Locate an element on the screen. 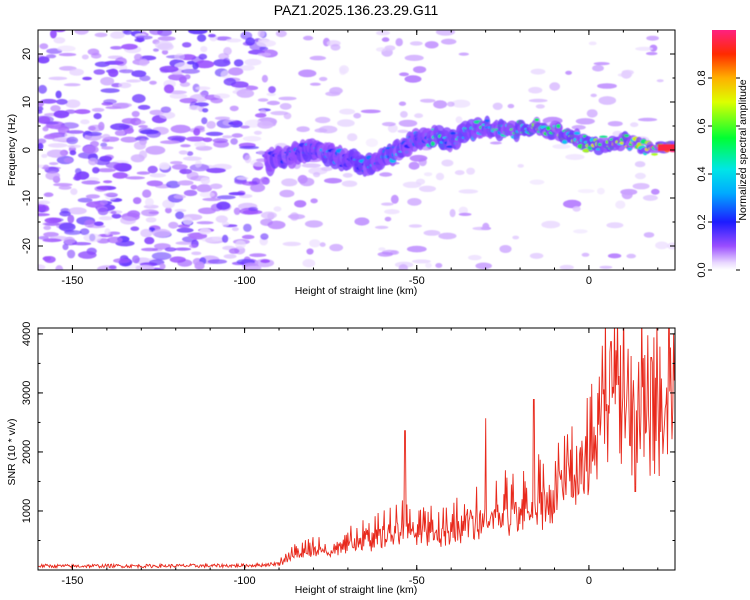 Image resolution: width=750 pixels, height=600 pixels. colorbar-ticks: 0.0 0.2 0.4 0.6 0.8 is located at coordinates (718, 174).